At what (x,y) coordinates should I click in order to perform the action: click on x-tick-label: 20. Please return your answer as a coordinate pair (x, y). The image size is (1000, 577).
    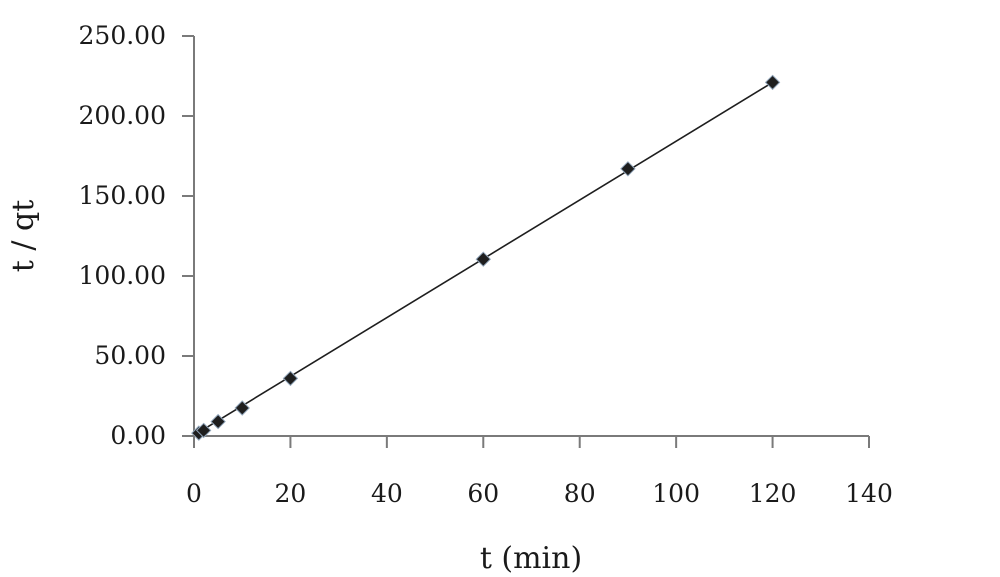
    Looking at the image, I should click on (291, 493).